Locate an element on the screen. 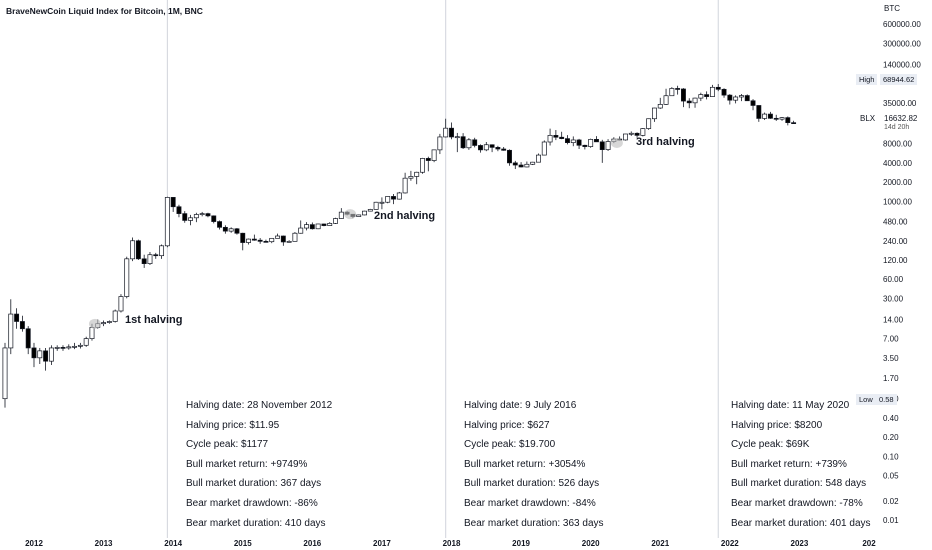 The image size is (932, 550). time-tick-label: 202 is located at coordinates (869, 543).